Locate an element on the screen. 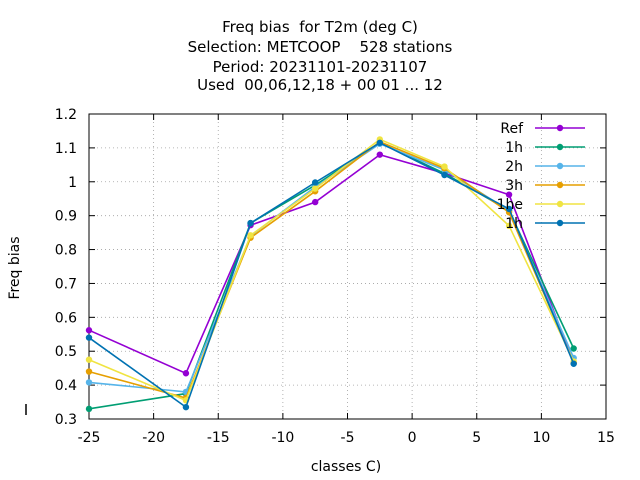 The height and width of the screenshot is (480, 640). legend-label: 2h is located at coordinates (514, 167).